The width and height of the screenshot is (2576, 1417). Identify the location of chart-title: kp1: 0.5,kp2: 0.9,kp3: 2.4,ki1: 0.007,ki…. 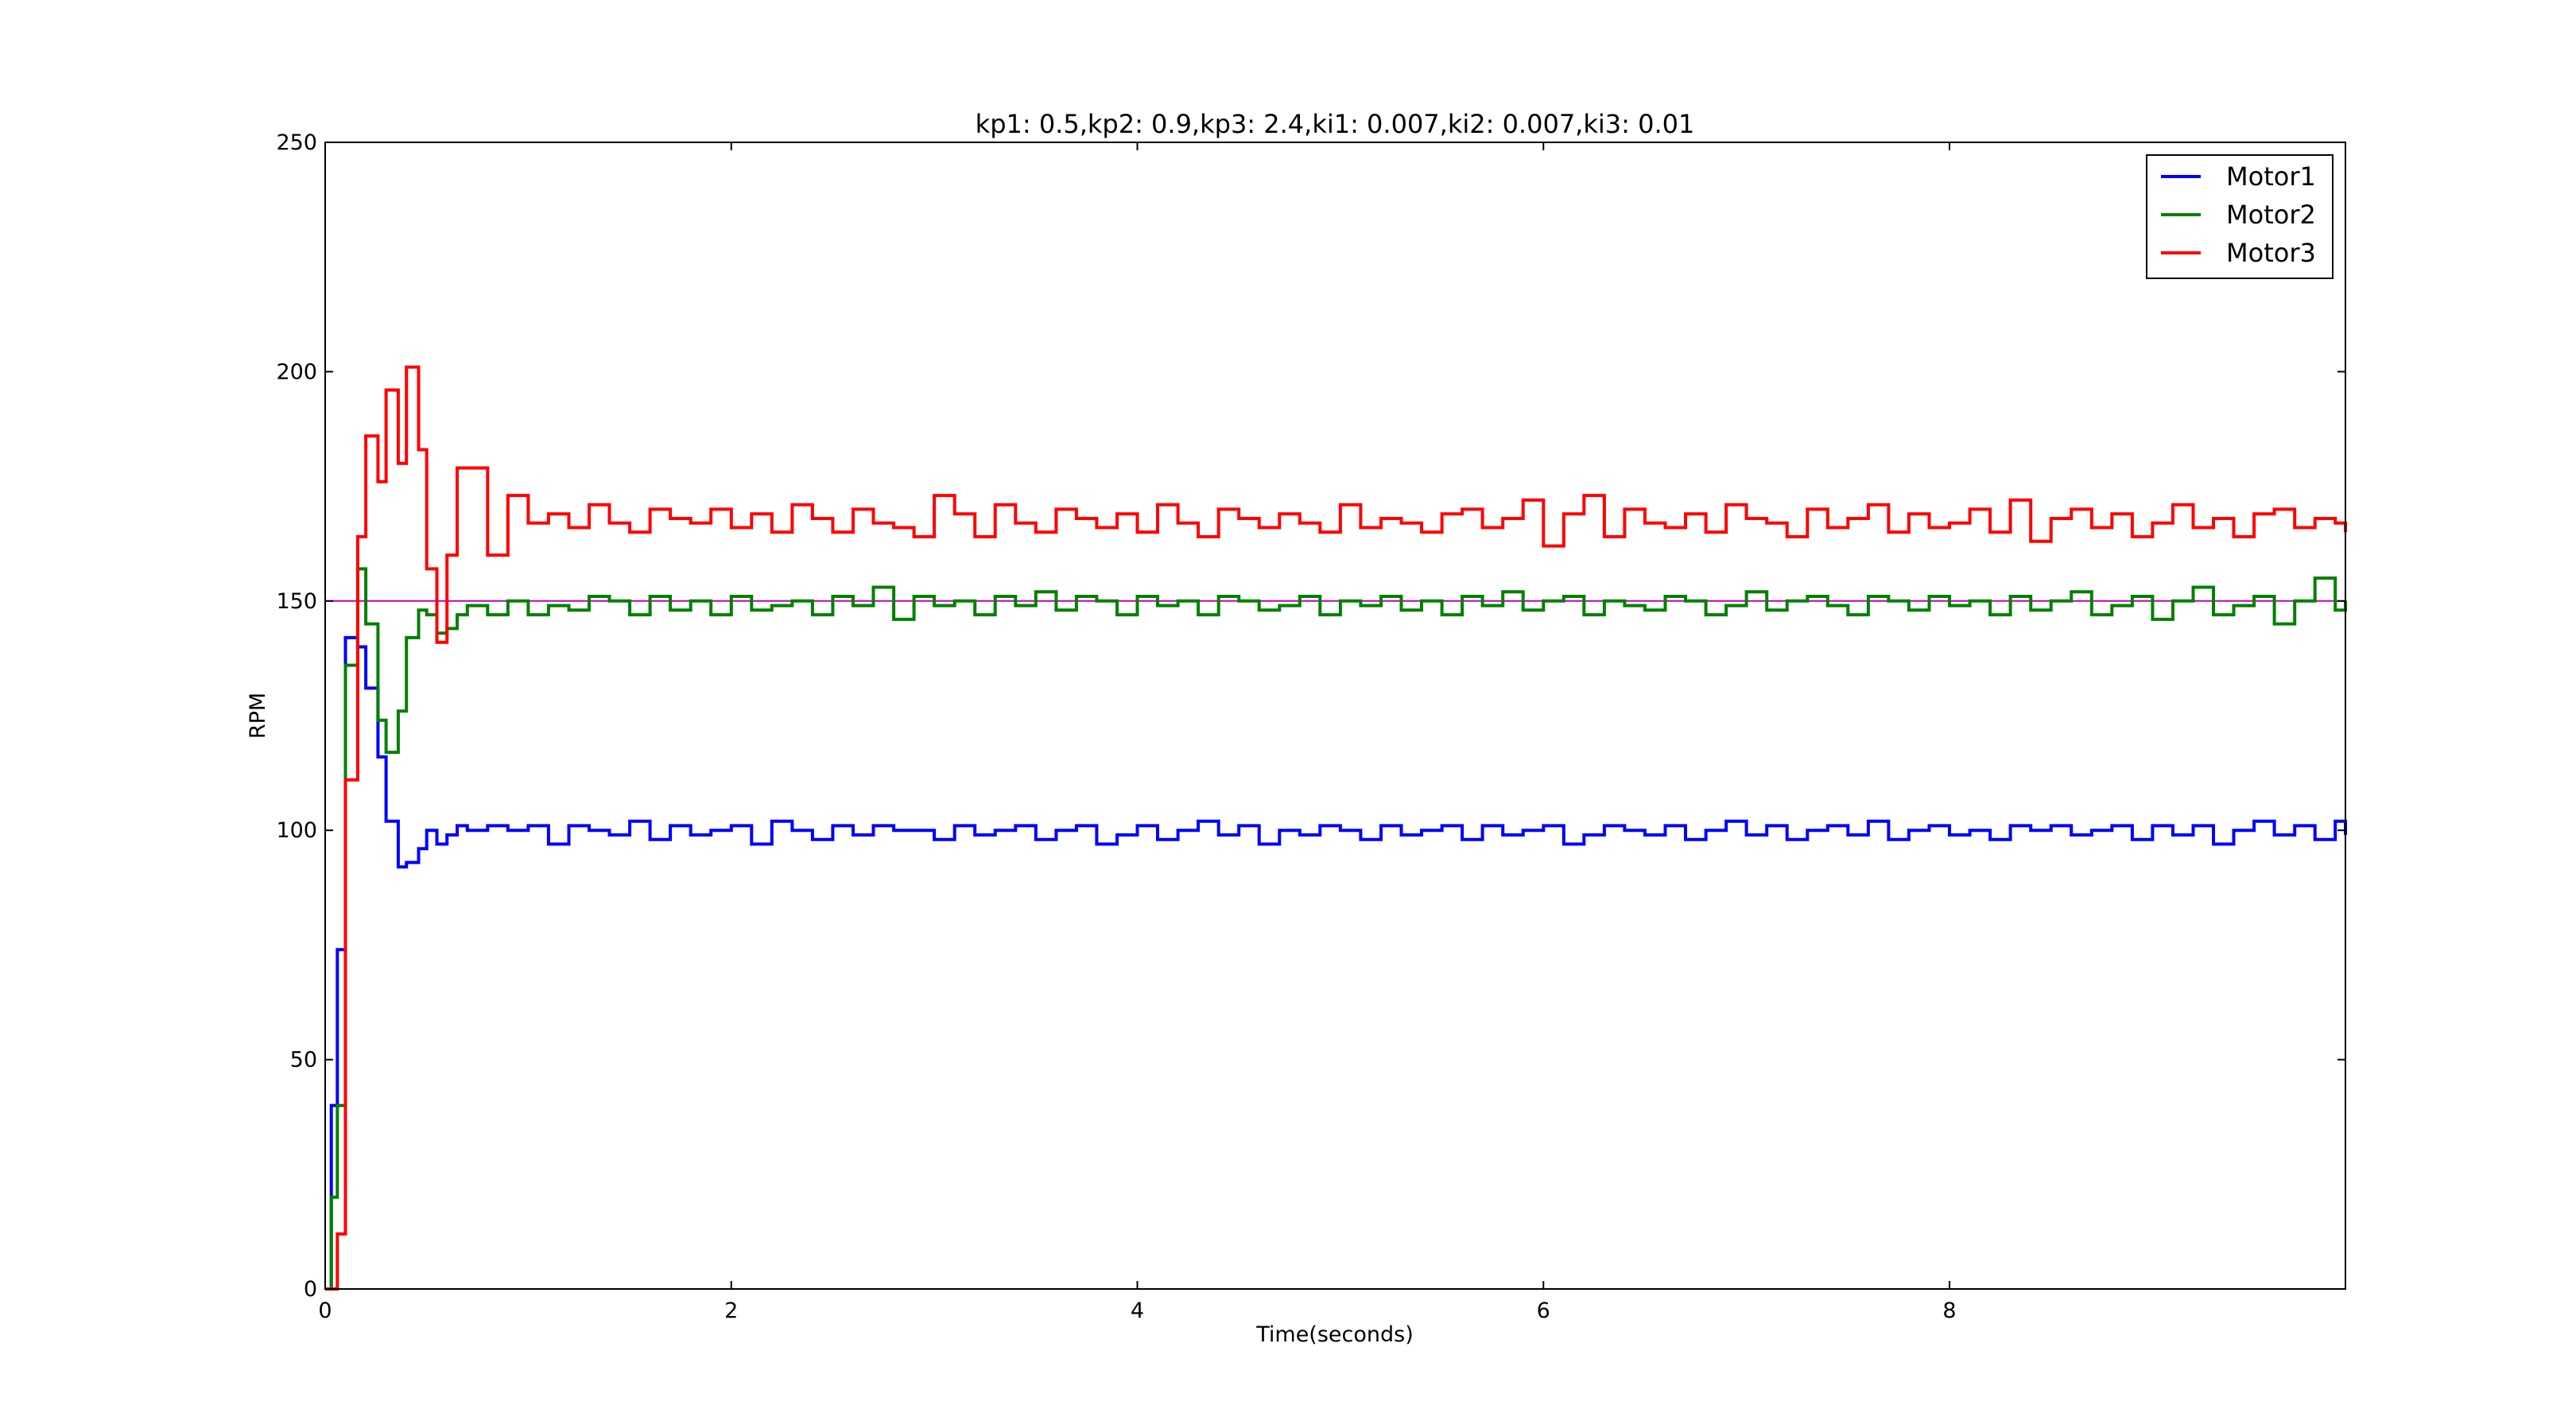
(1335, 124).